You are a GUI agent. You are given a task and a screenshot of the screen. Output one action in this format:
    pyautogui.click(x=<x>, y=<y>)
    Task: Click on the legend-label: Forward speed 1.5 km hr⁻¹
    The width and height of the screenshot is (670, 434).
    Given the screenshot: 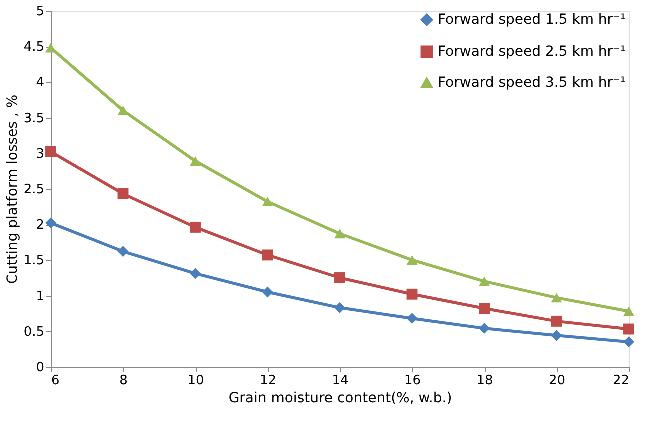 What is the action you would take?
    pyautogui.click(x=532, y=20)
    